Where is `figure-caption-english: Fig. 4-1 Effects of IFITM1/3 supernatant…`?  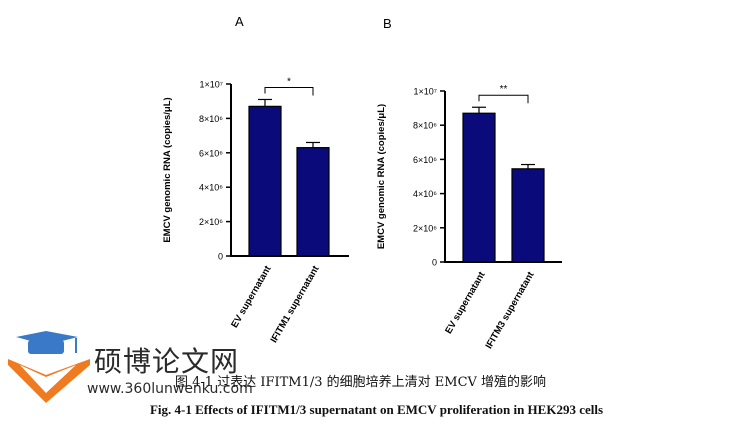
figure-caption-english: Fig. 4-1 Effects of IFITM1/3 supernatant… is located at coordinates (376, 409).